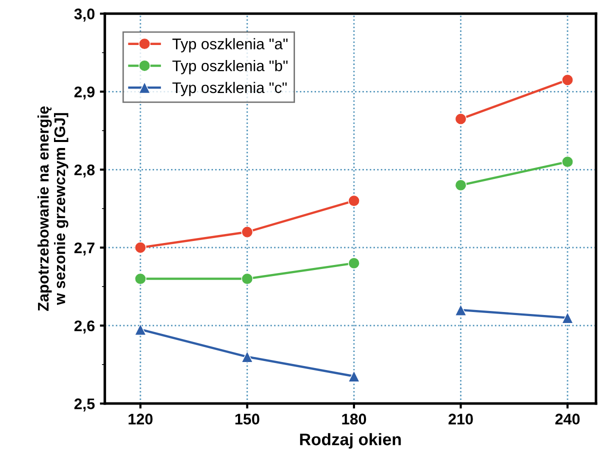 This screenshot has width=599, height=456. Describe the element at coordinates (84, 93) in the screenshot. I see `y-tick-label: 2,9` at that location.